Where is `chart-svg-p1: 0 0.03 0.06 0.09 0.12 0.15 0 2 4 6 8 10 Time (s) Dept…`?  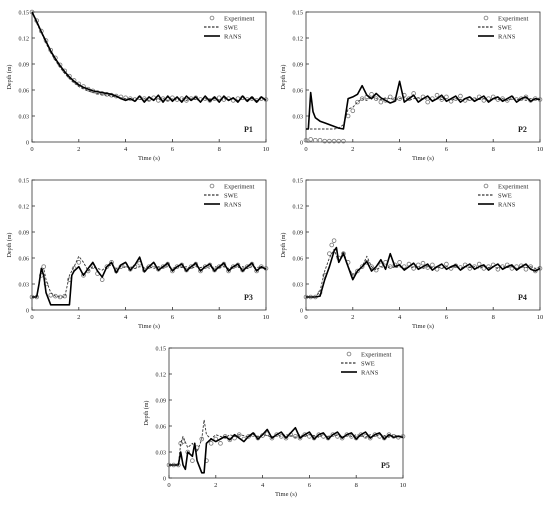
chart-svg-p1: 0 0.03 0.06 0.09 0.12 0.15 0 2 4 6 8 10 Time (s) Dept… is located at coordinates (137, 85).